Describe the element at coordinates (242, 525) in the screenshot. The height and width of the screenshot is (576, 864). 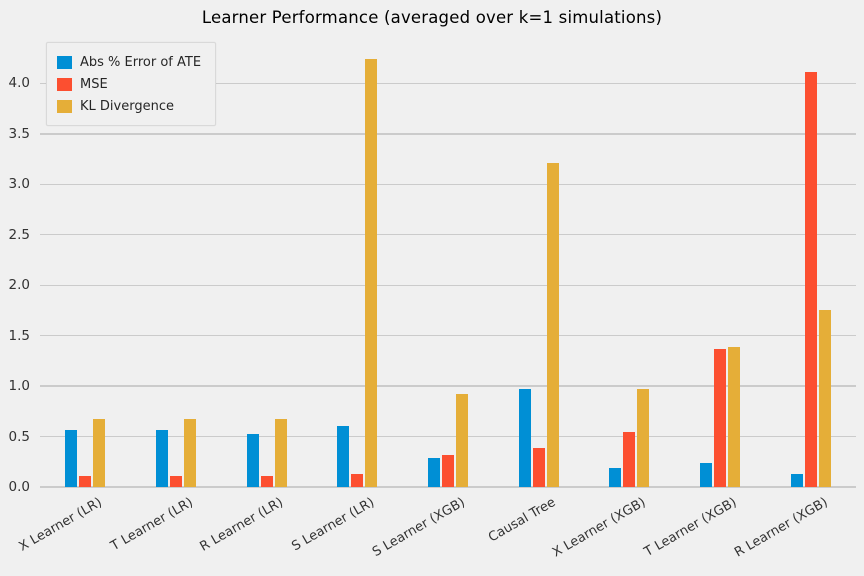
I see `x-tick-label: R Learner (LR)` at that location.